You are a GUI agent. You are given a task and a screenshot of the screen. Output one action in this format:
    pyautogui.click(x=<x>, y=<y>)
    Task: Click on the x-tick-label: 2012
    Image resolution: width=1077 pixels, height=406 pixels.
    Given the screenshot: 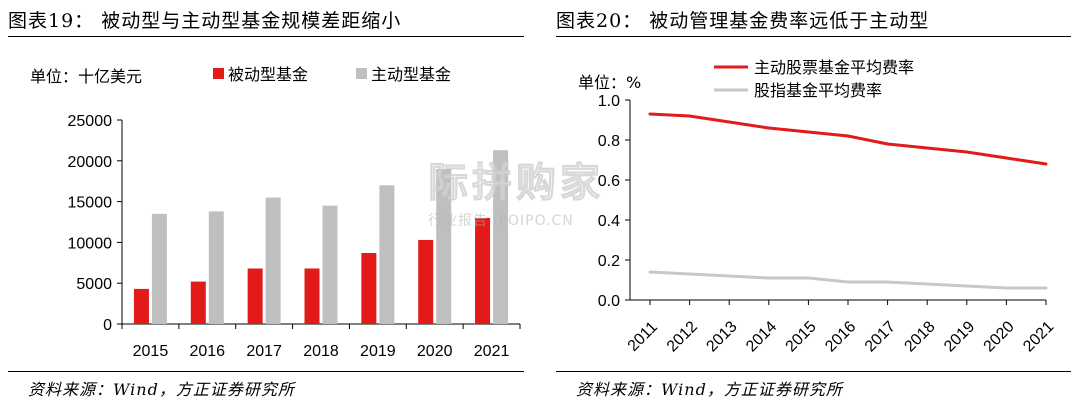 What is the action you would take?
    pyautogui.click(x=682, y=336)
    